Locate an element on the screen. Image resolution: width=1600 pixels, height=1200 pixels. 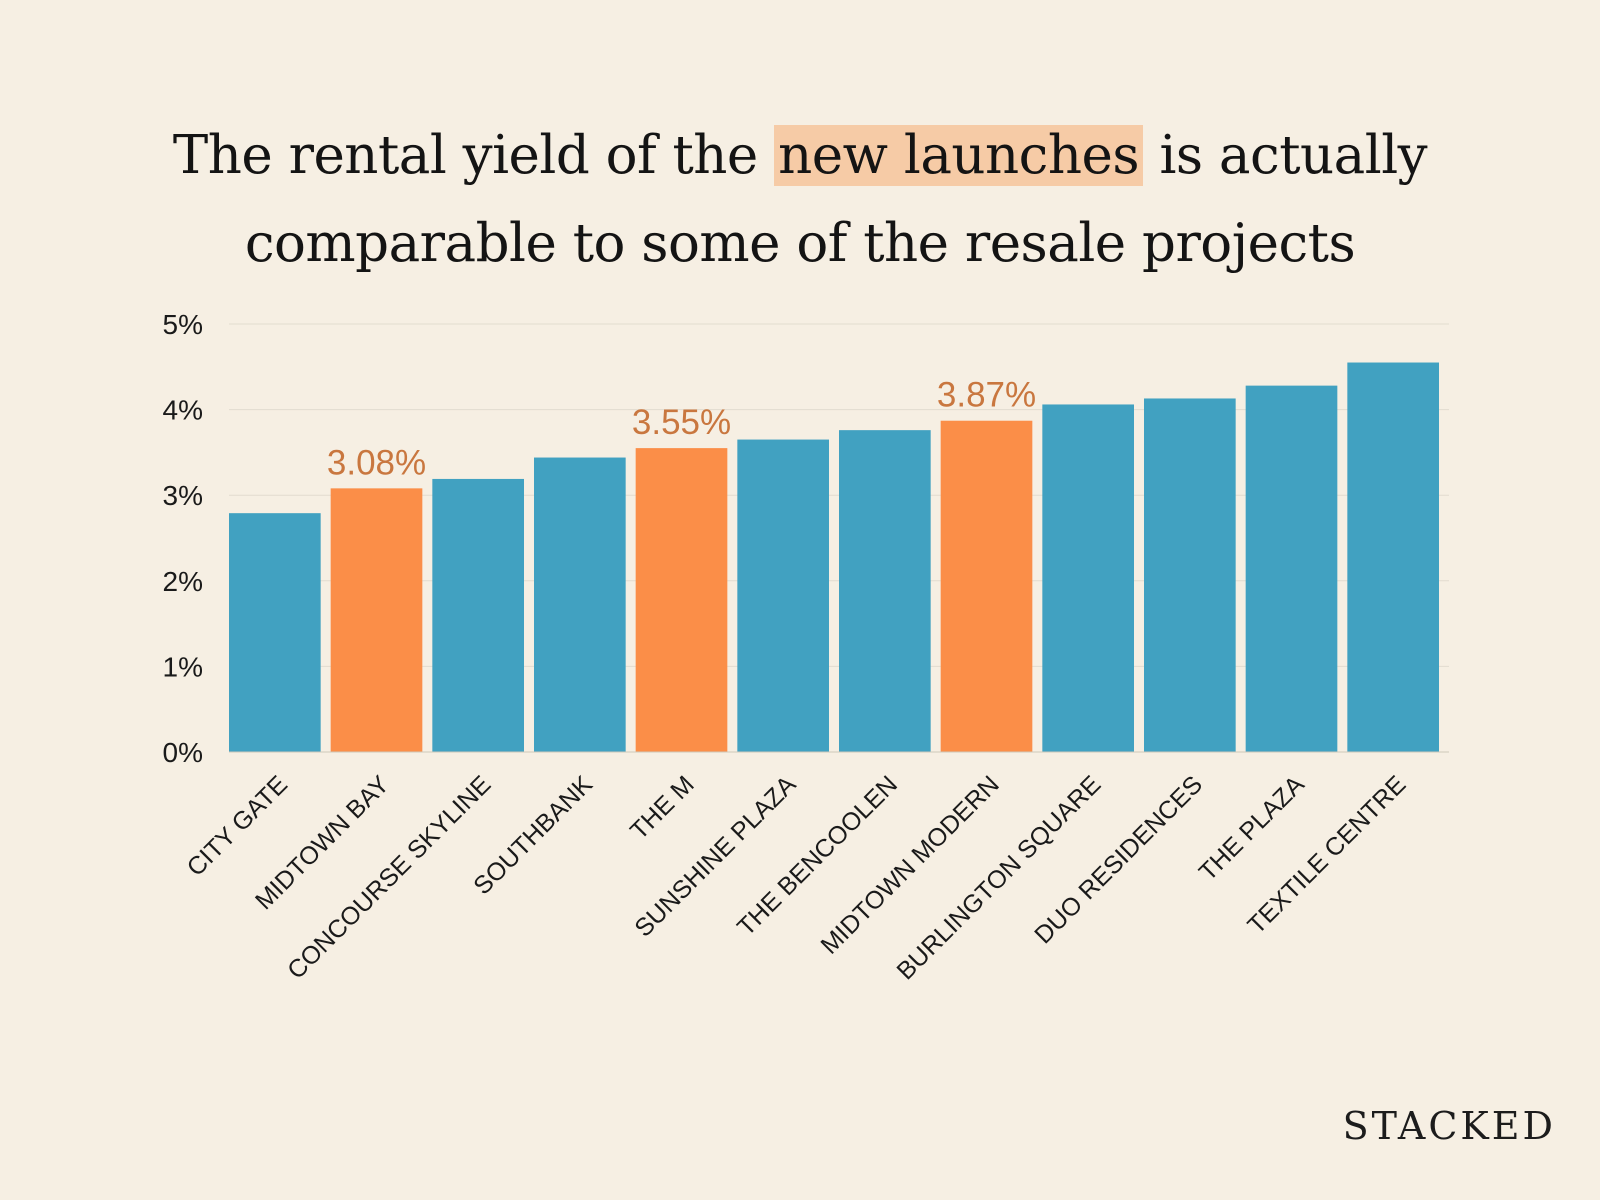
y-tick-label: 5% is located at coordinates (183, 324).